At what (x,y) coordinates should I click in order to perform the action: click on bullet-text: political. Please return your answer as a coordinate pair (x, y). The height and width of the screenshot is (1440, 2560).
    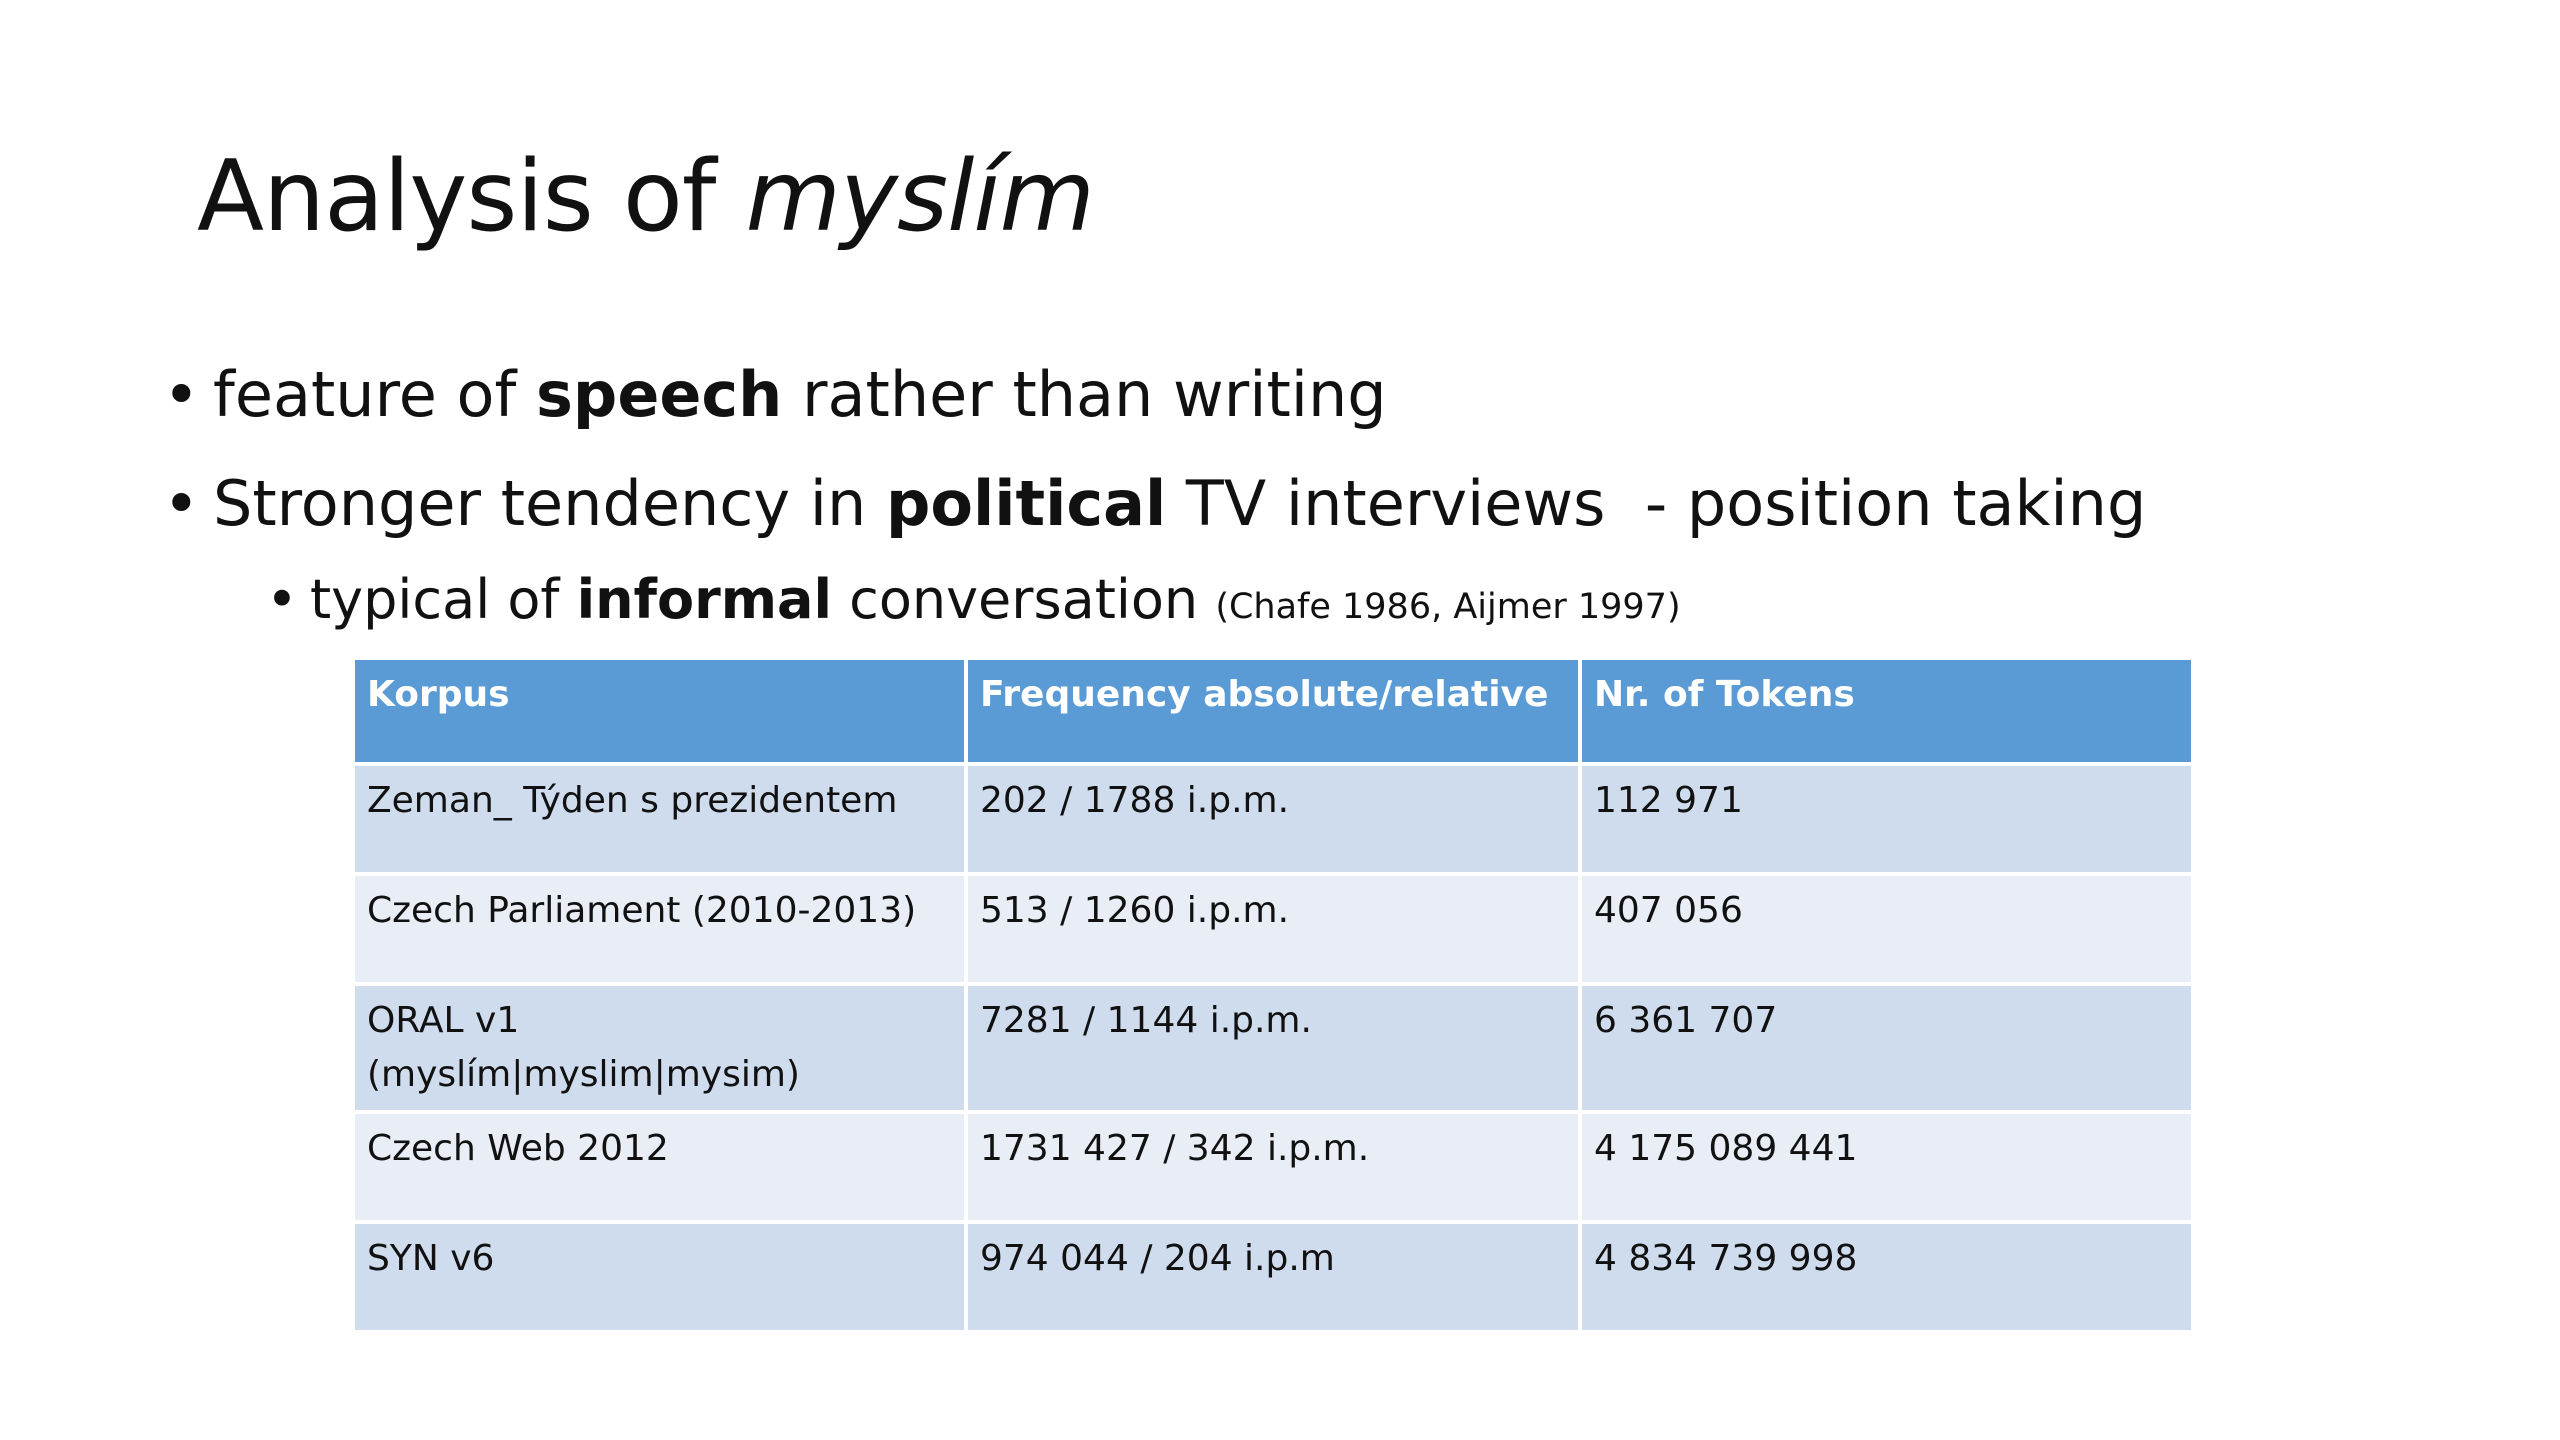
    Looking at the image, I should click on (1026, 503).